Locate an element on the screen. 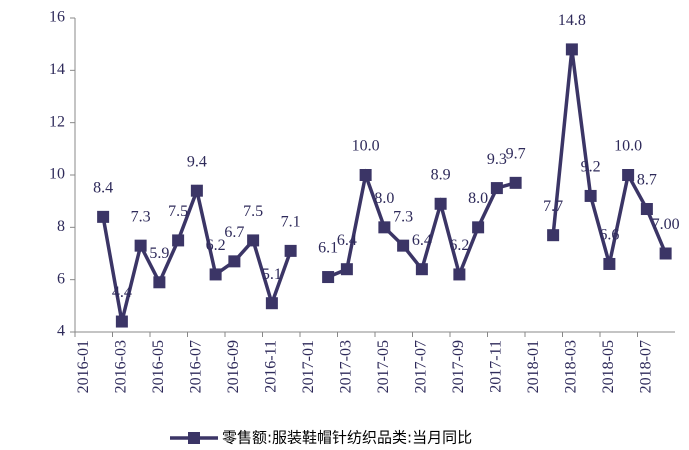  data-label: 9.7 is located at coordinates (516, 154).